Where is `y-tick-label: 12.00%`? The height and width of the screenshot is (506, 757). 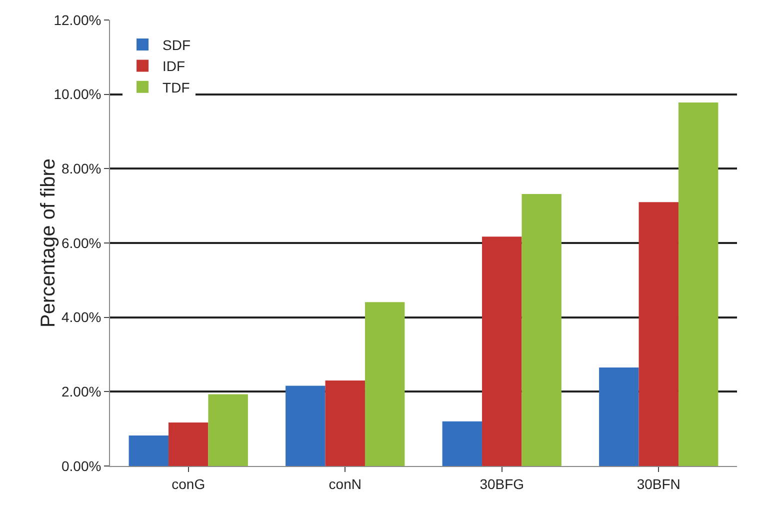 y-tick-label: 12.00% is located at coordinates (78, 20).